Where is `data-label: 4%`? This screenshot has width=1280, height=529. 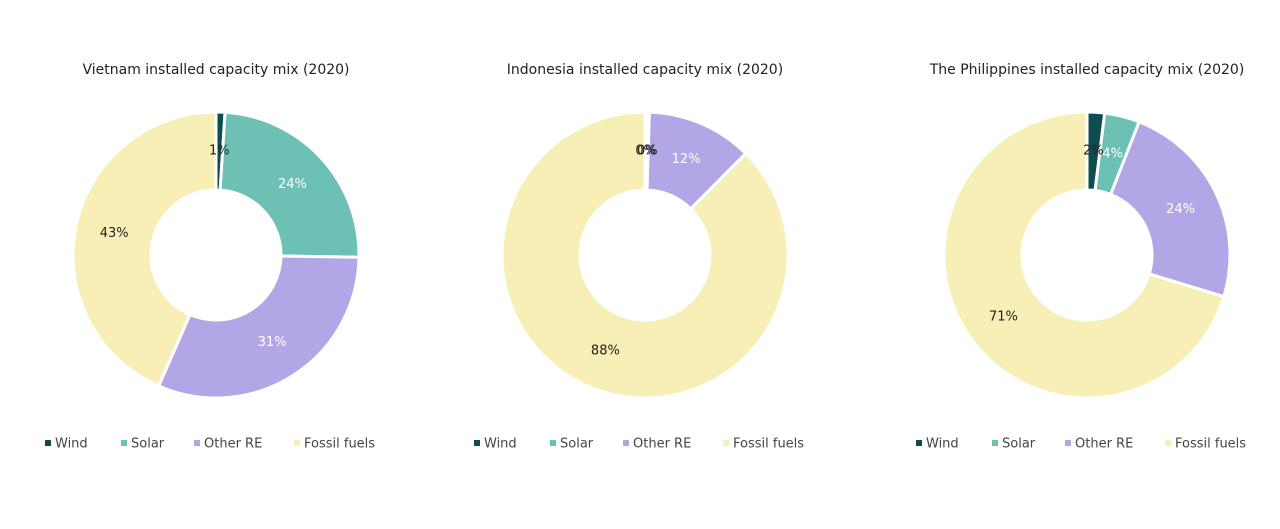 data-label: 4% is located at coordinates (1112, 154).